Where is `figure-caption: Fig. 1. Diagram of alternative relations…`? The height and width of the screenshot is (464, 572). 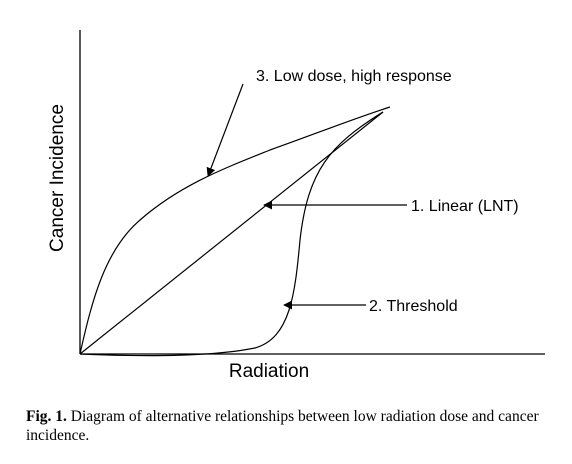 figure-caption: Fig. 1. Diagram of alternative relations… is located at coordinates (296, 426).